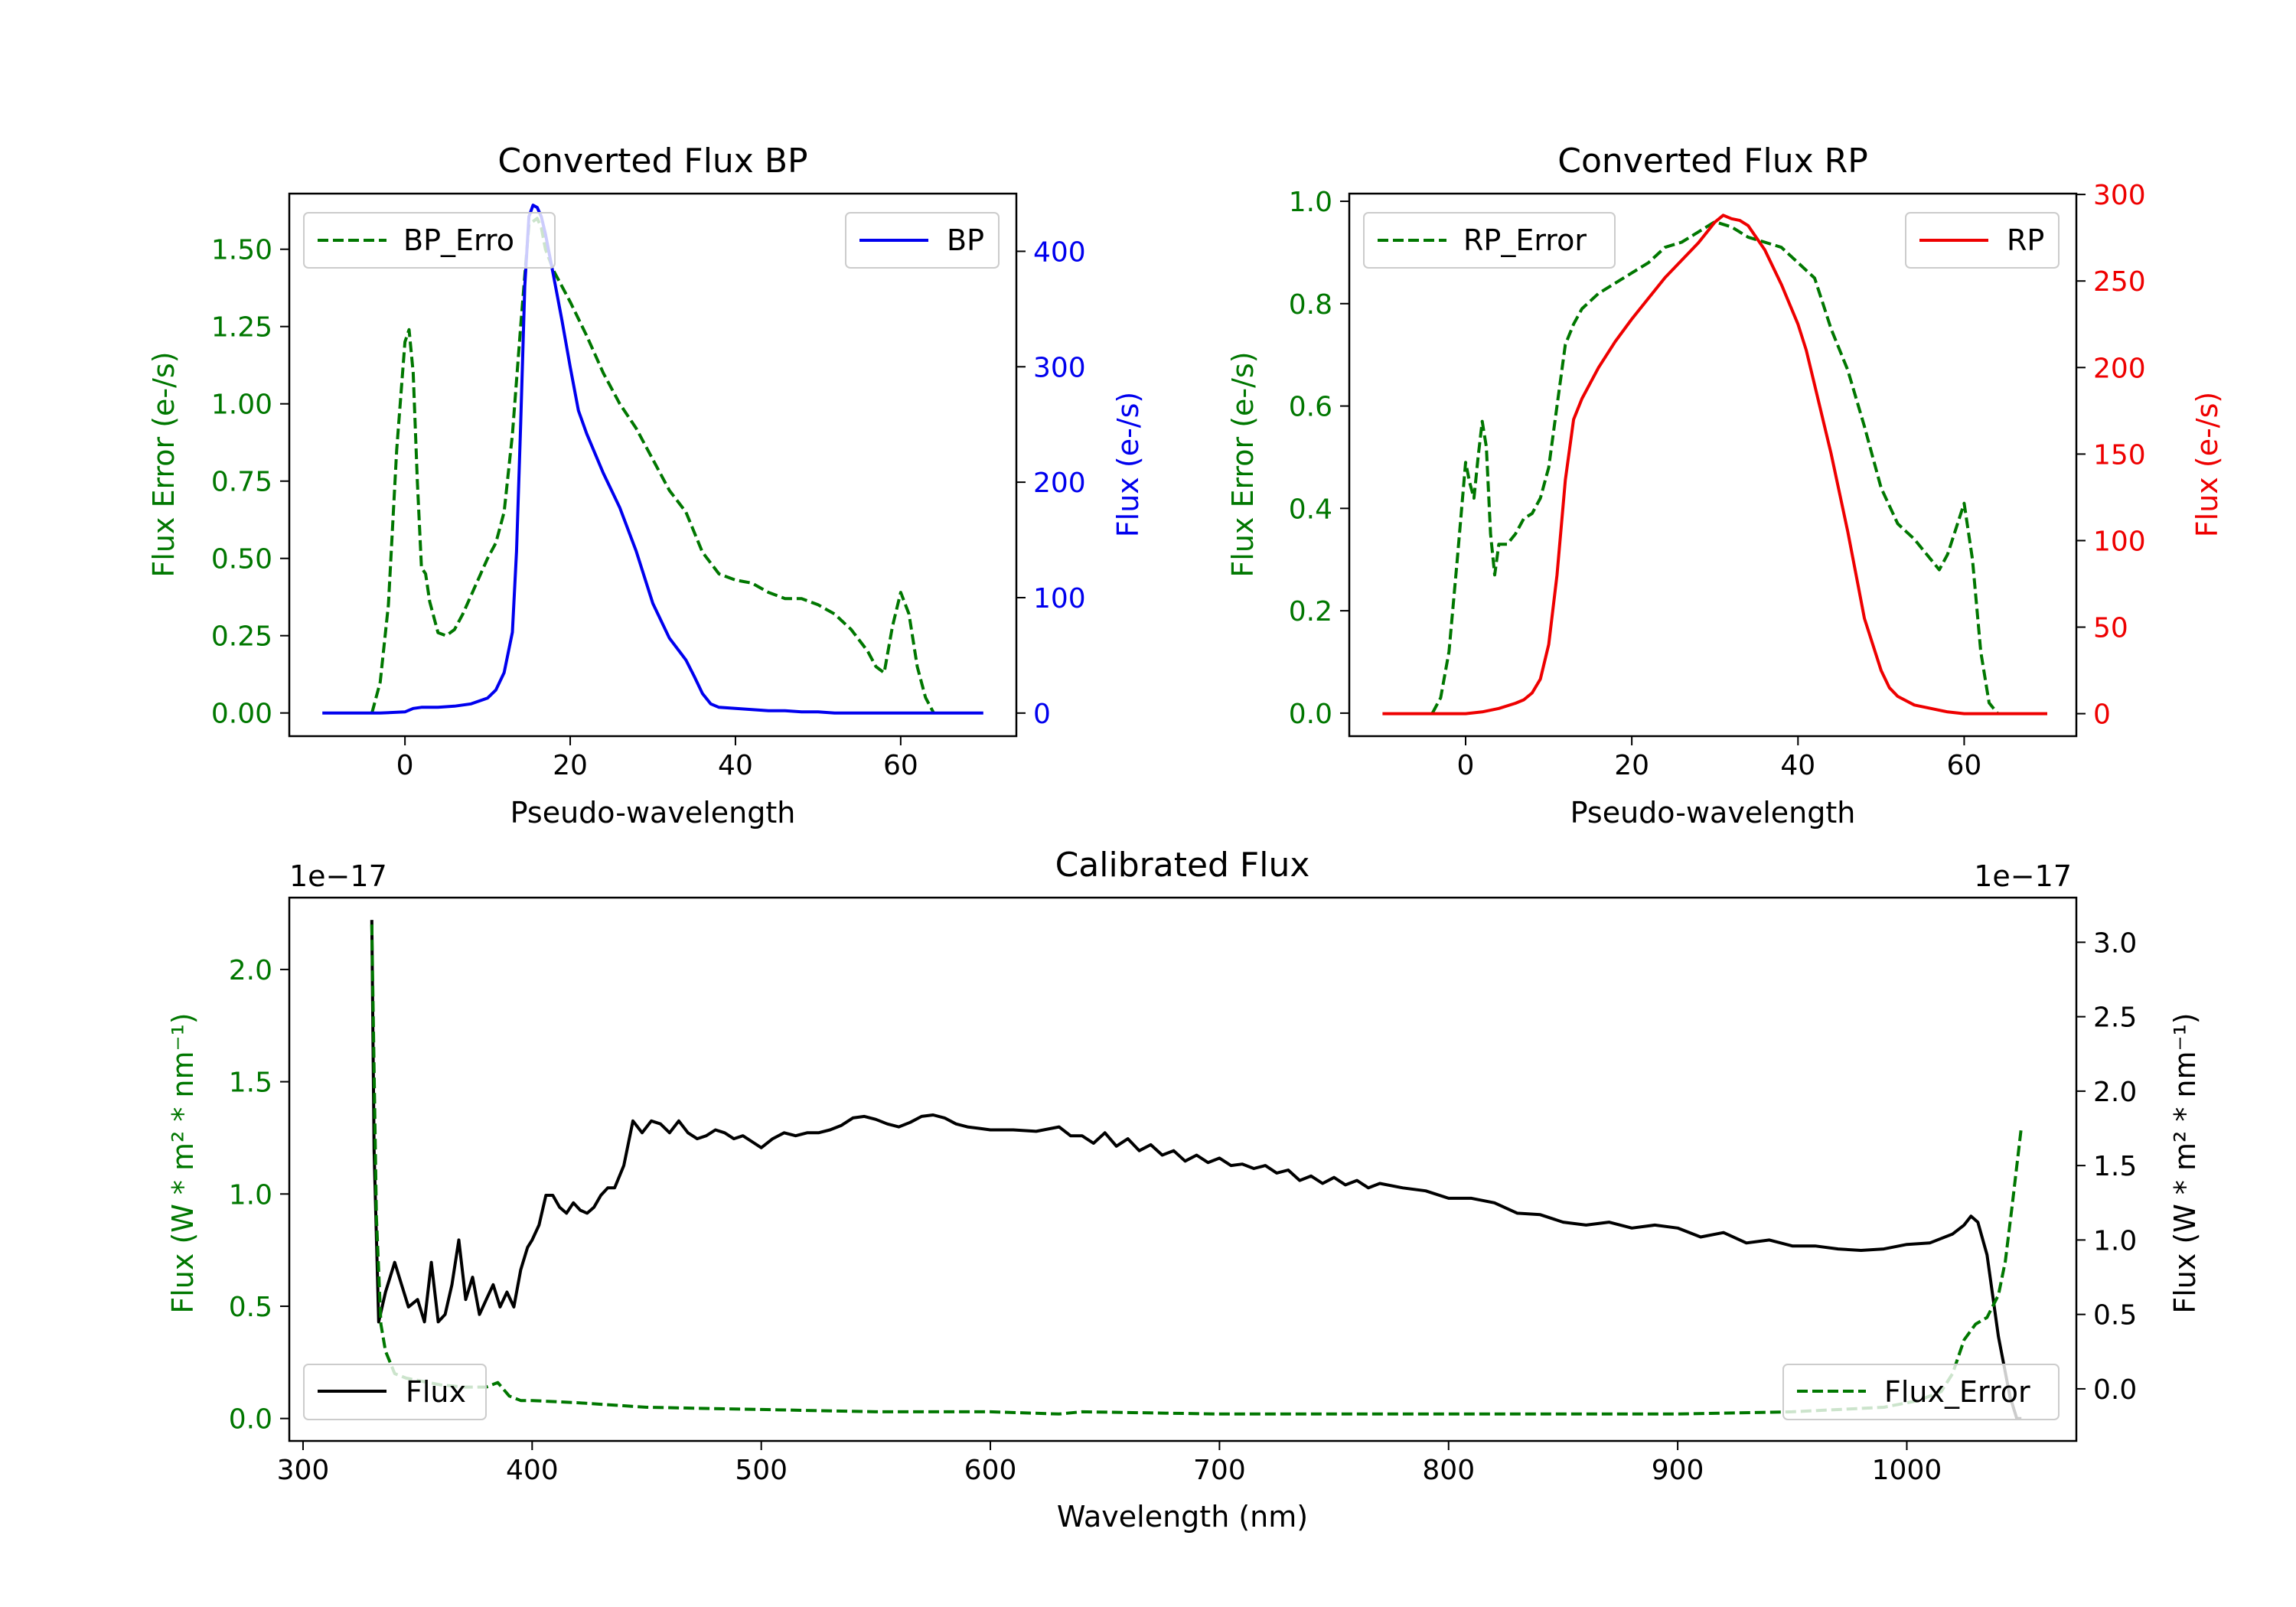 The image size is (2296, 1607). Describe the element at coordinates (250, 1307) in the screenshot. I see `y-left-tick-label: 0.5` at that location.